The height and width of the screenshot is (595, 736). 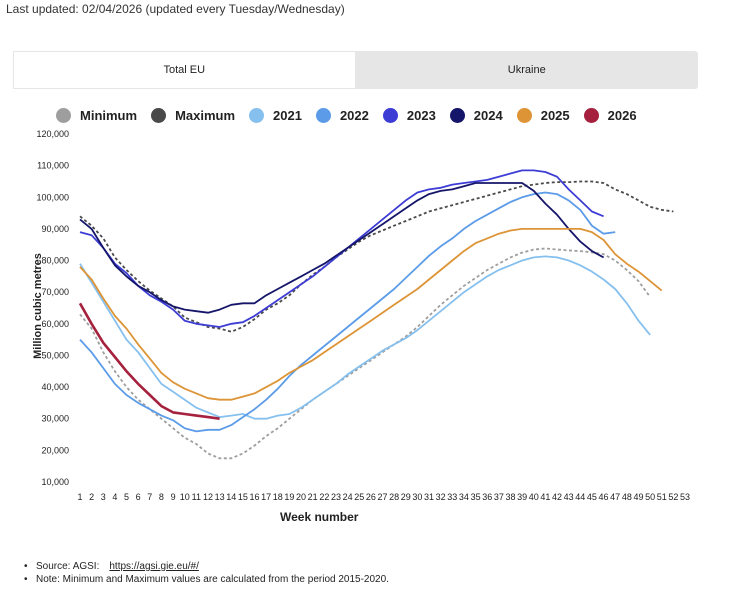 What do you see at coordinates (324, 497) in the screenshot?
I see `x-tick-label: 22` at bounding box center [324, 497].